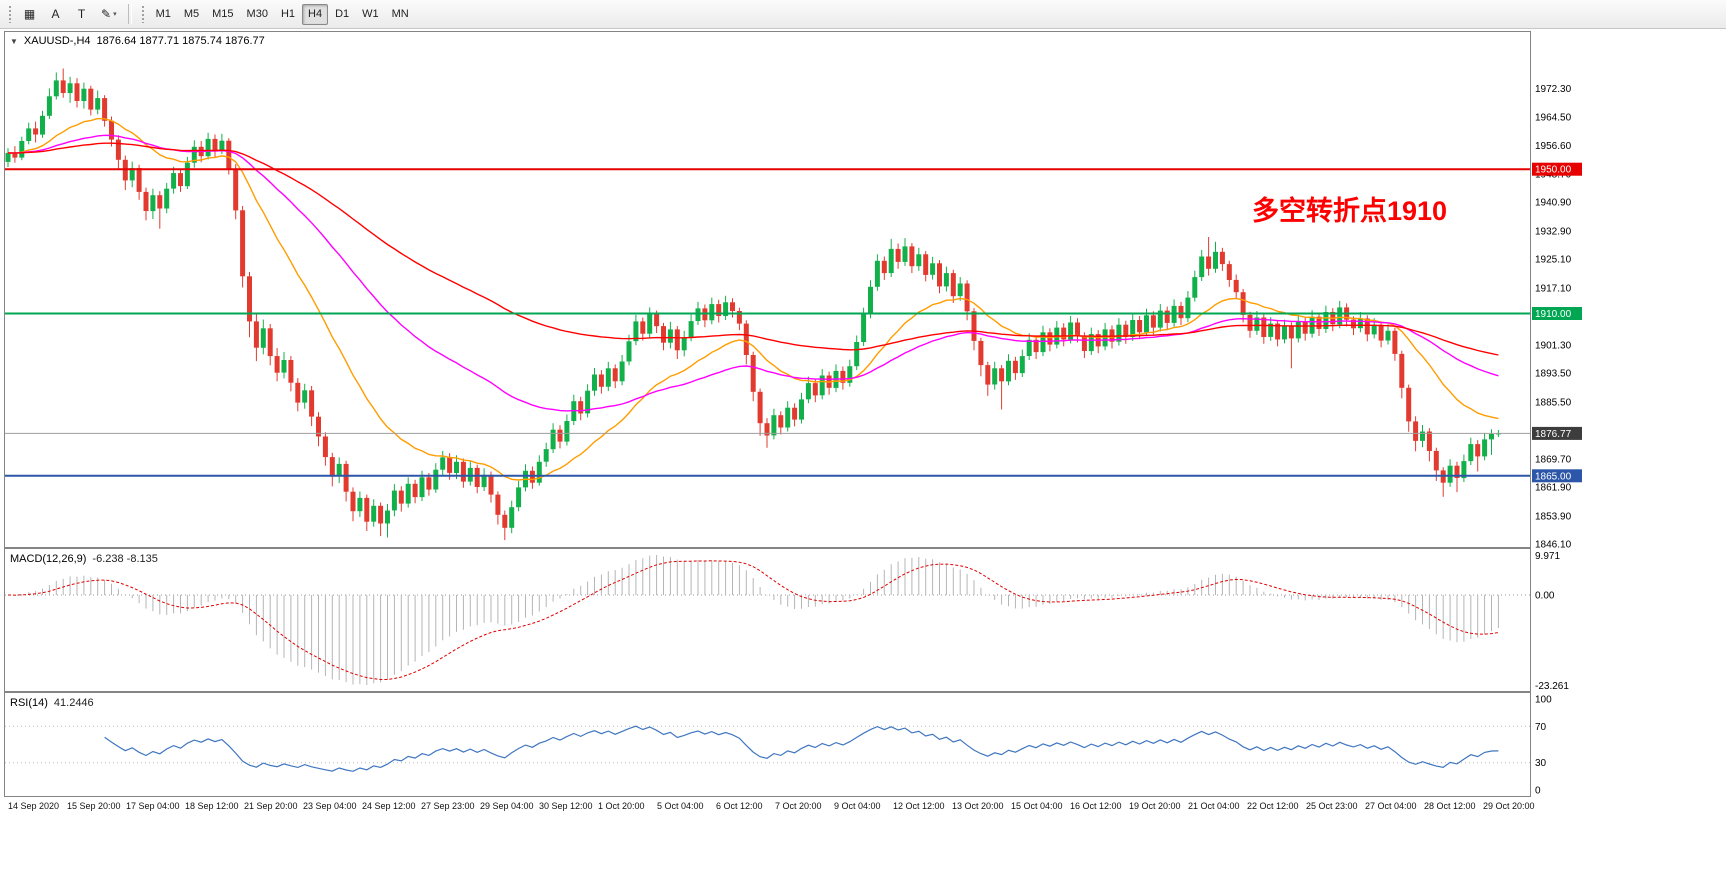 The width and height of the screenshot is (1726, 896). Describe the element at coordinates (793, 169) in the screenshot. I see `hline-1950.00: 1950.00` at that location.